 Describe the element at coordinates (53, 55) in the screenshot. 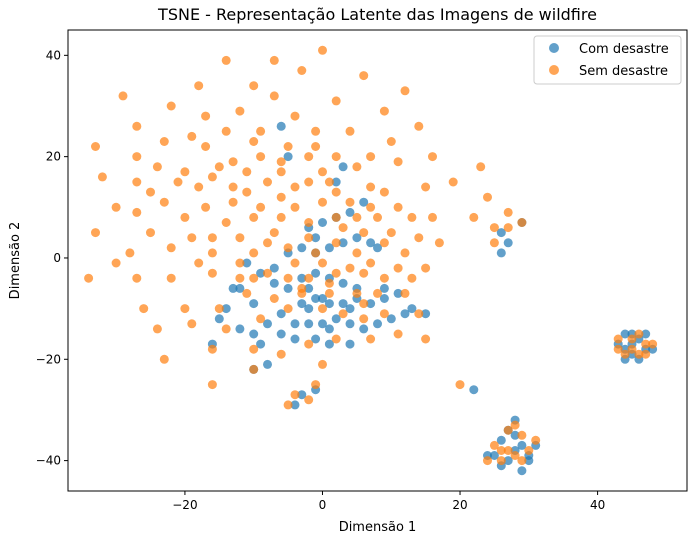

I see `y-tick-label: 40` at that location.